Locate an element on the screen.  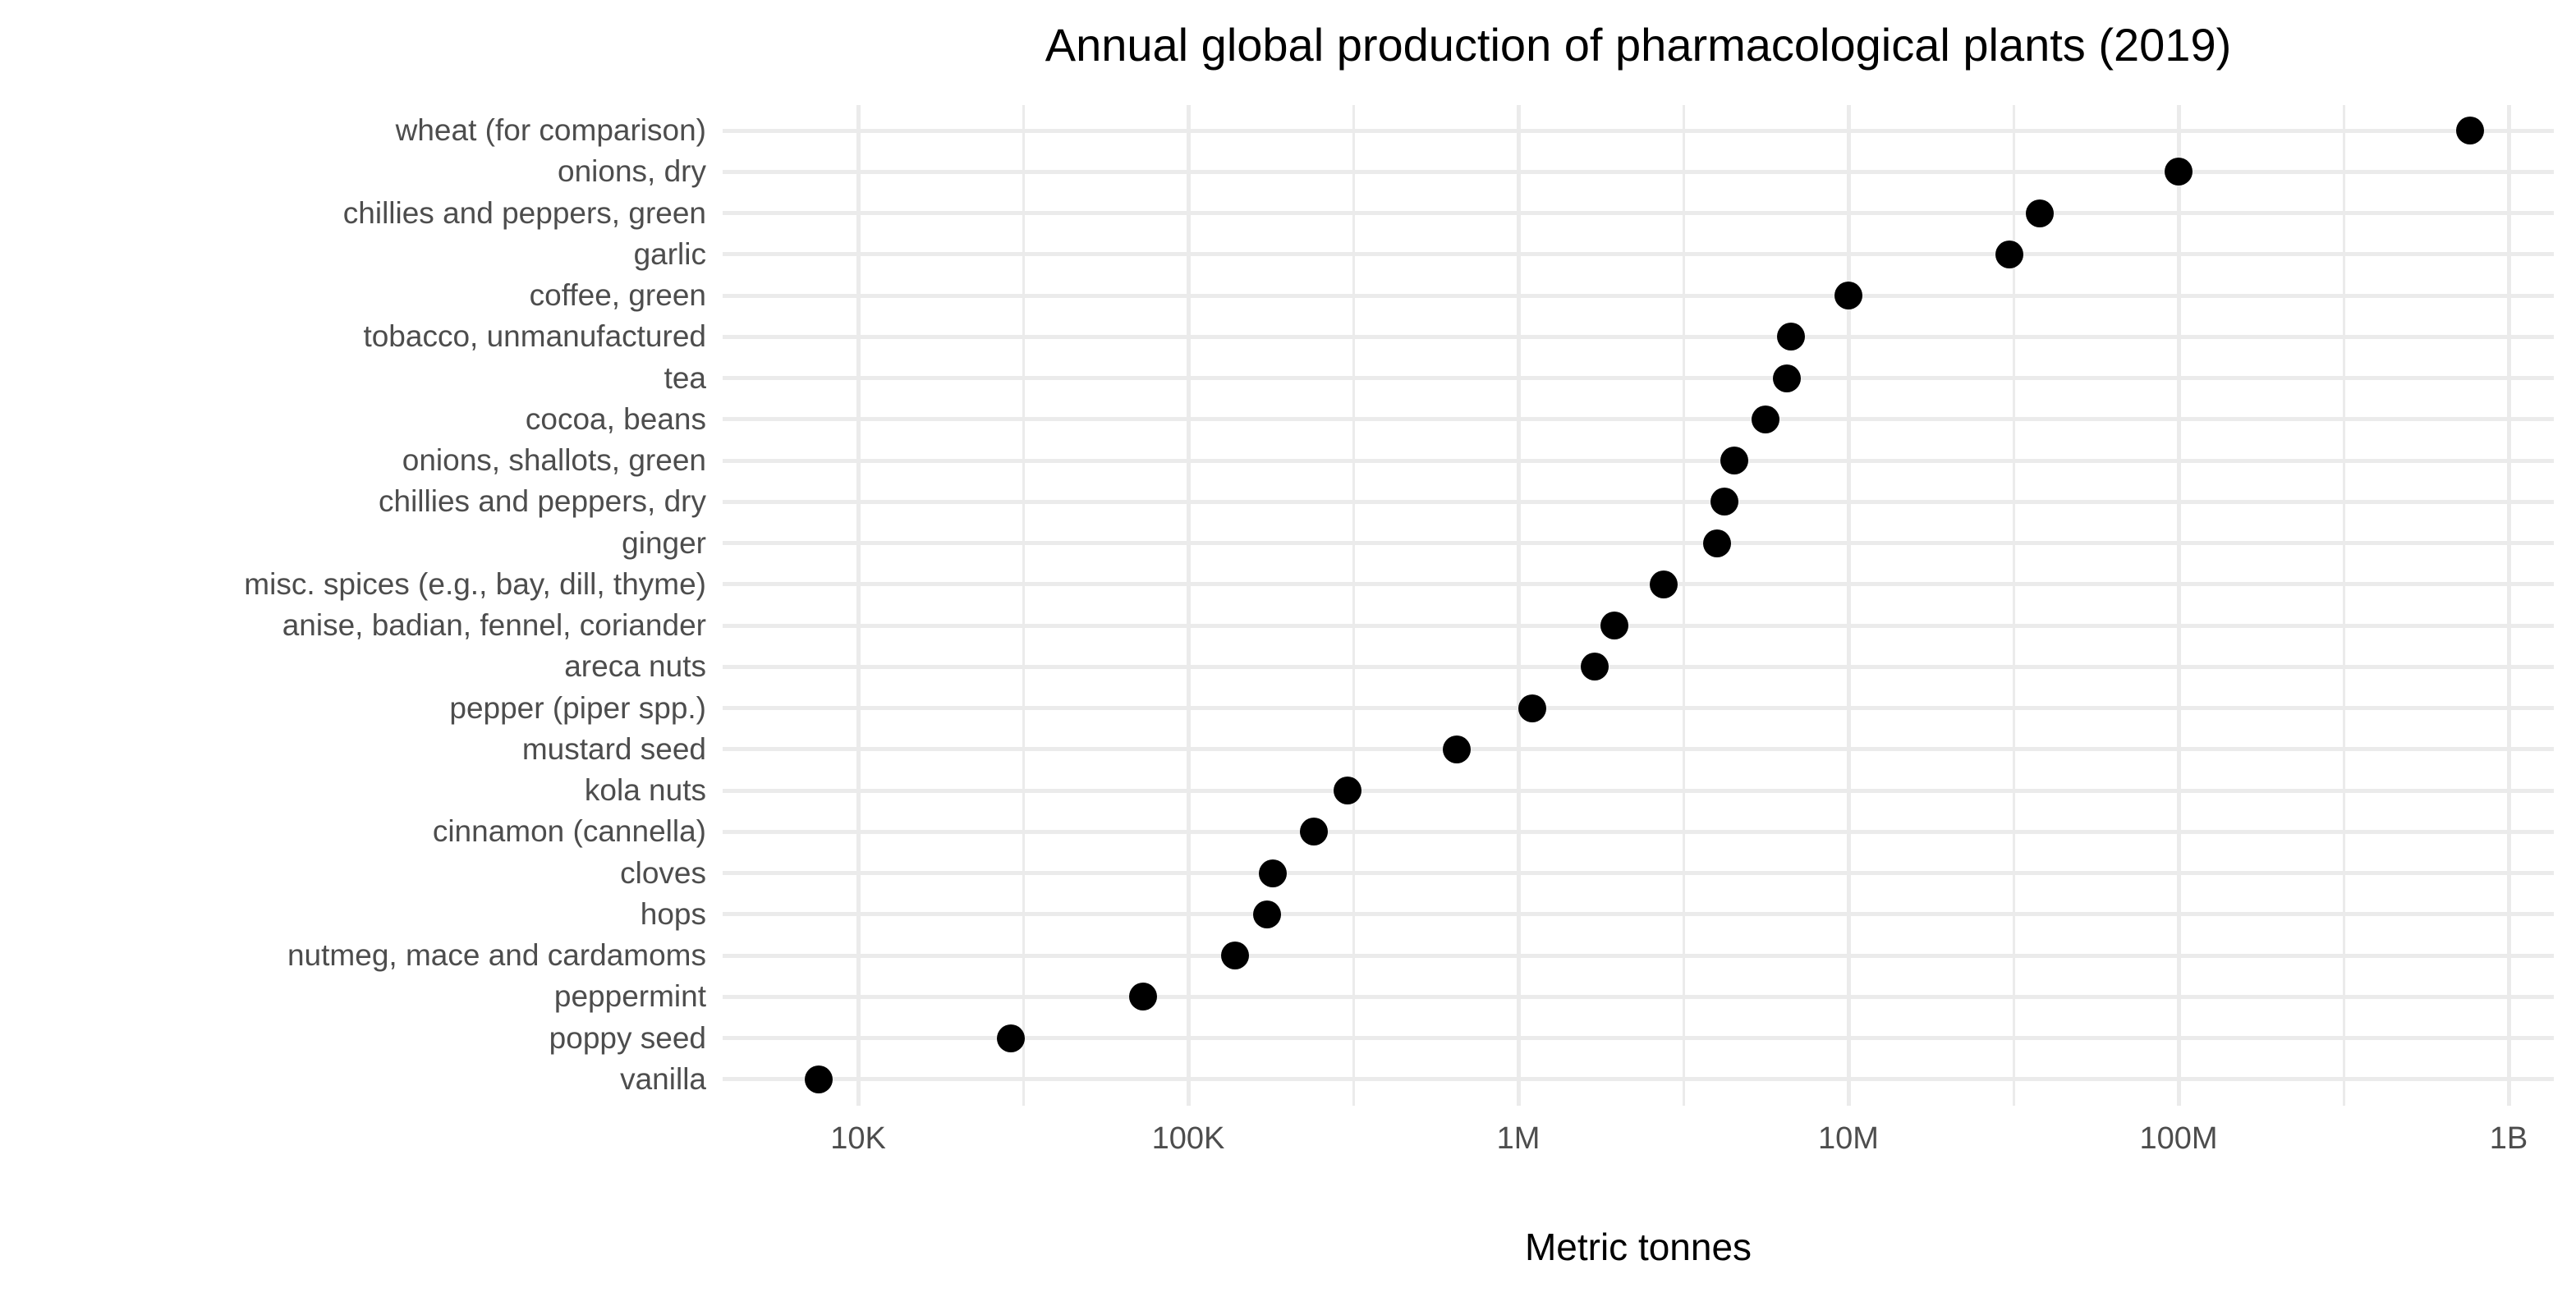
x-tick-label: 10K is located at coordinates (858, 1138).